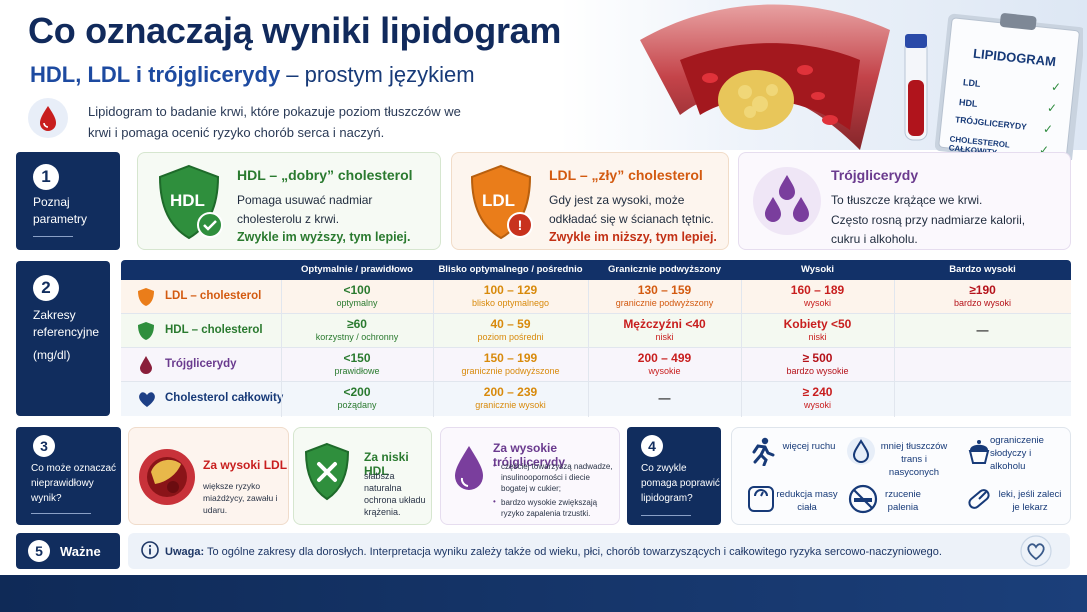 This screenshot has width=1087, height=612. Describe the element at coordinates (155, 74) in the screenshot. I see `subtitle-strong: HDL, LDL i trójglicerydy` at that location.